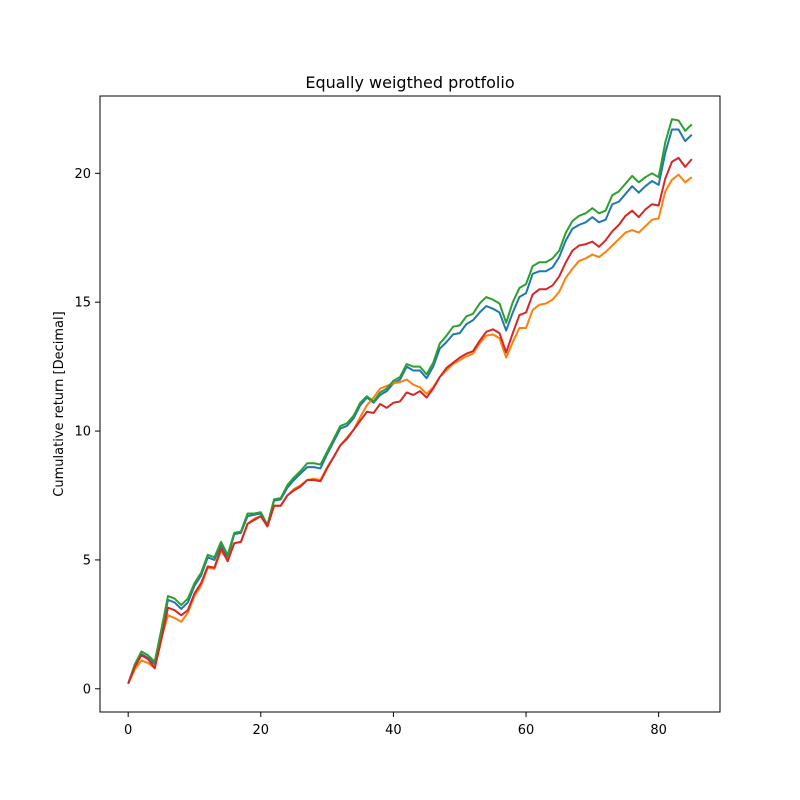 The height and width of the screenshot is (800, 800). I want to click on x-tick-label: 60, so click(526, 730).